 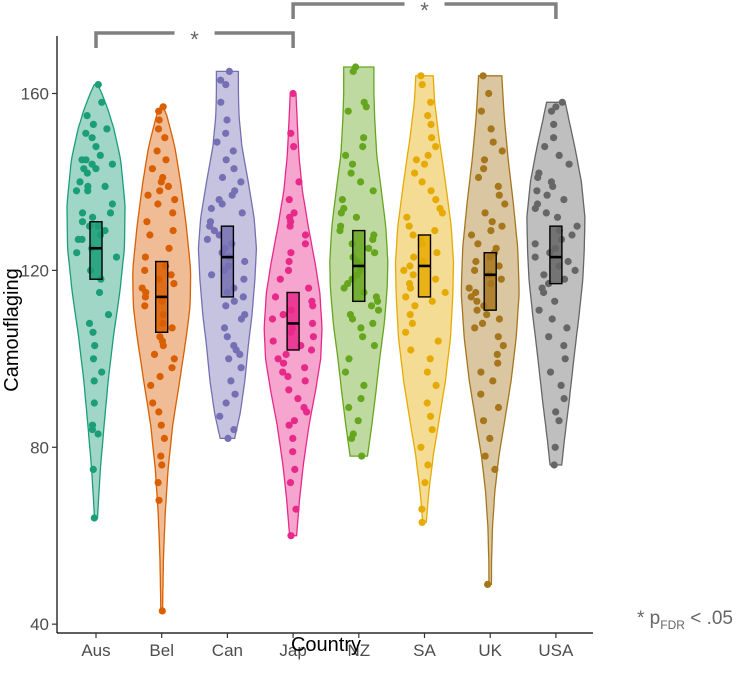 I want to click on x-tick-label: USA, so click(x=556, y=650).